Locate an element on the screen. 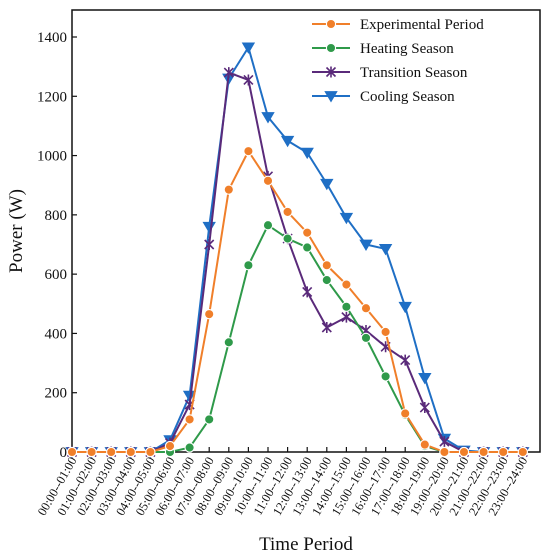  legend-entry: Experimental Period is located at coordinates (398, 25).